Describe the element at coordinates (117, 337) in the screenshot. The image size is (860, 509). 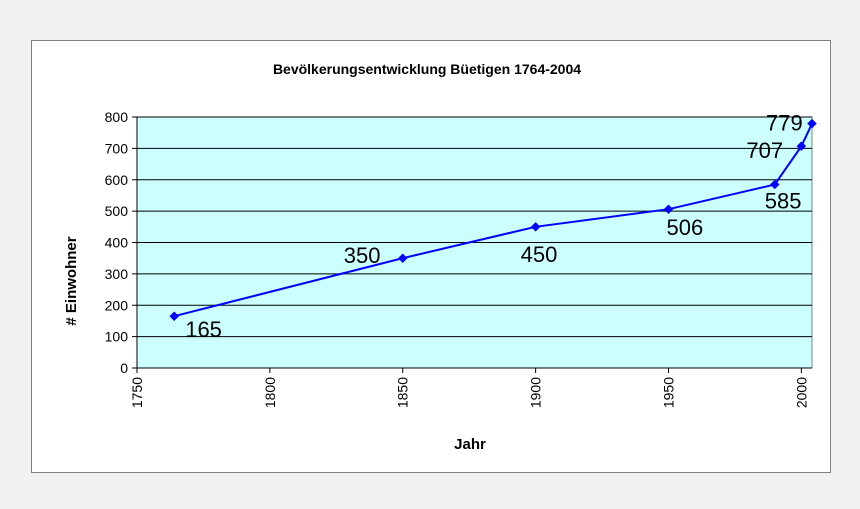
I see `y-tick-label: 100` at that location.